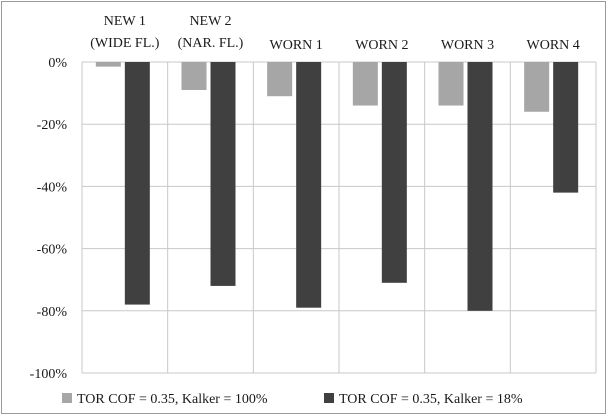 This screenshot has height=416, width=608. Describe the element at coordinates (57, 63) in the screenshot. I see `y-tick-label: 0%` at that location.